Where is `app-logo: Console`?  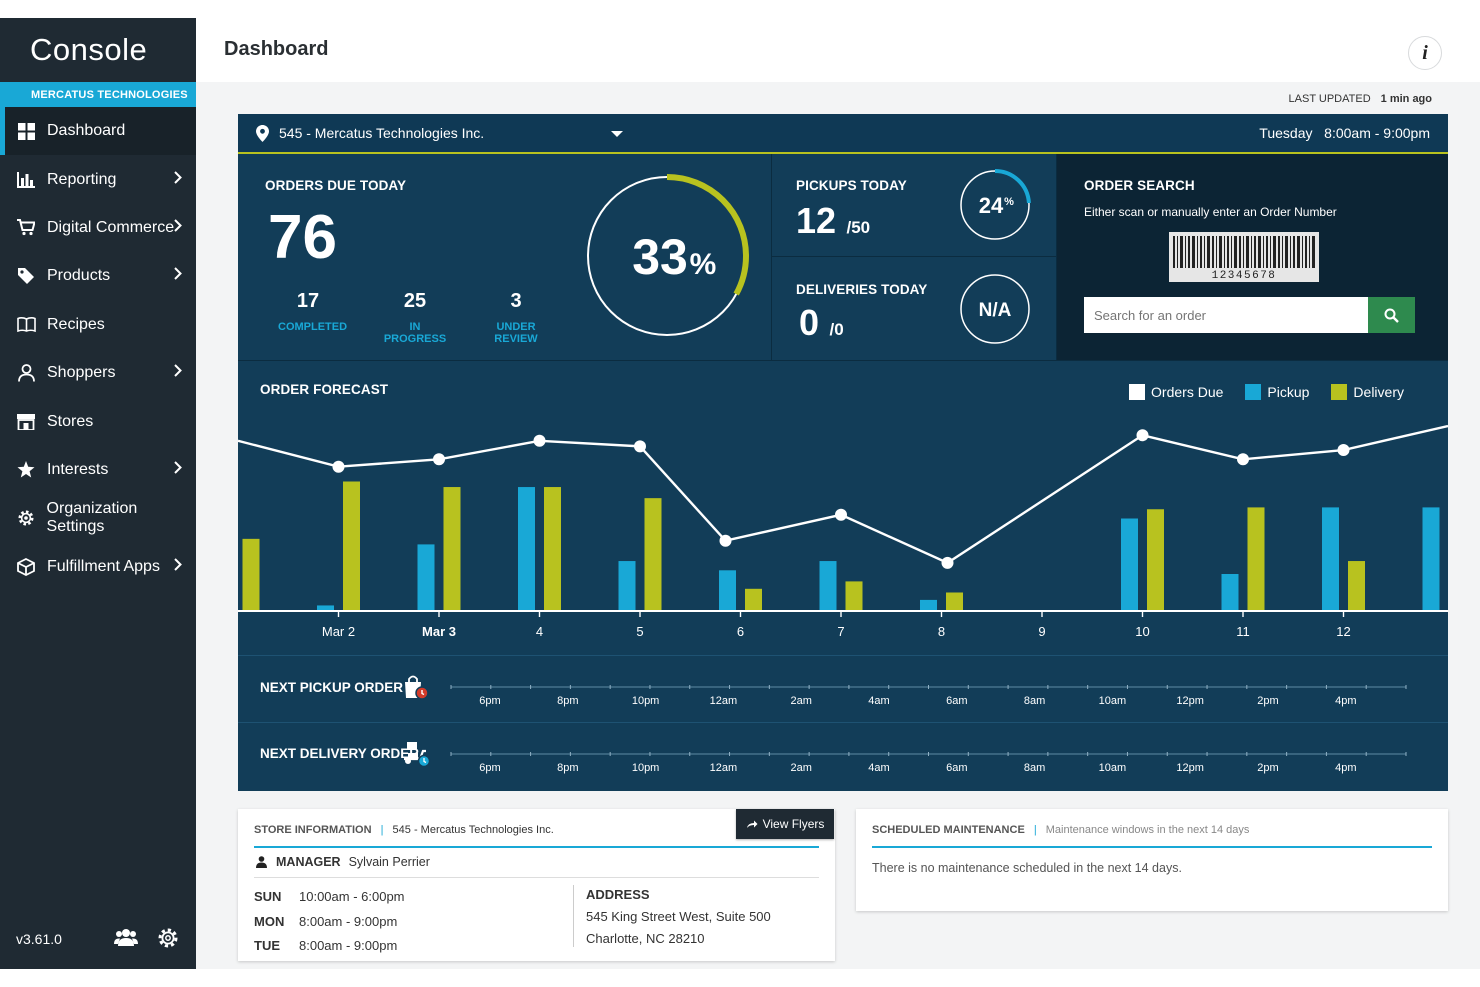 app-logo: Console is located at coordinates (89, 49).